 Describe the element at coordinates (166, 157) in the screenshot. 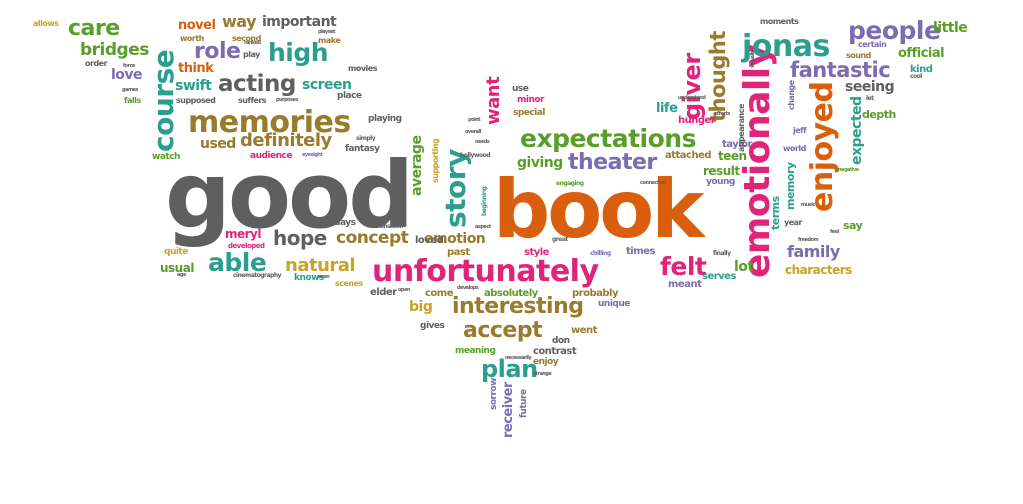

I see `word-watch: watch` at that location.